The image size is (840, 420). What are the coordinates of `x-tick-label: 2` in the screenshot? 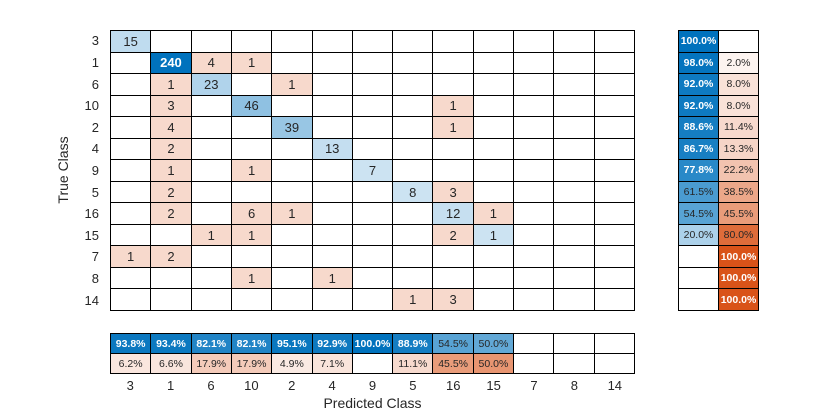 It's located at (292, 385).